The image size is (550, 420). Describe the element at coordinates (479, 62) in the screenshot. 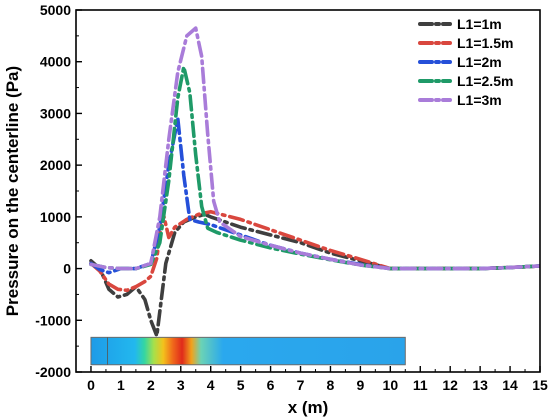

I see `legend-label-3: L1=2m` at that location.